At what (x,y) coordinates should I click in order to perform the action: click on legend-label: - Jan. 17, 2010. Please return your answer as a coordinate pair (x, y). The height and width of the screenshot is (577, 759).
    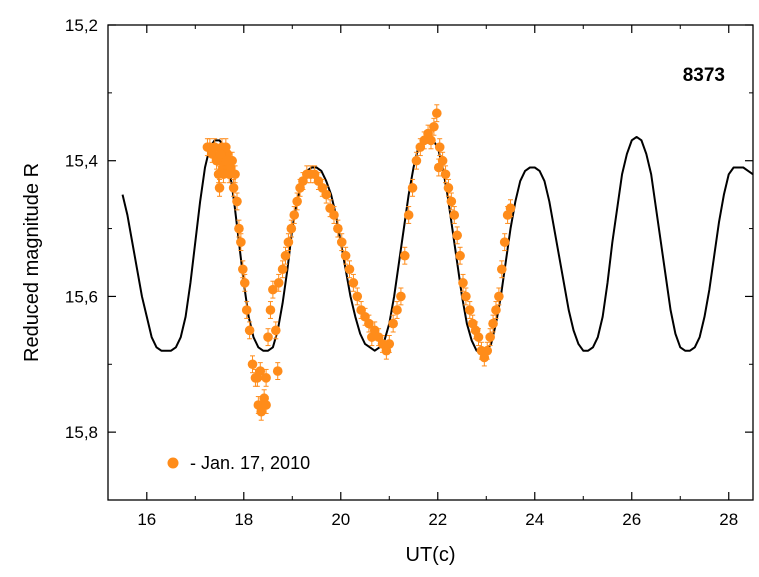
    Looking at the image, I should click on (250, 463).